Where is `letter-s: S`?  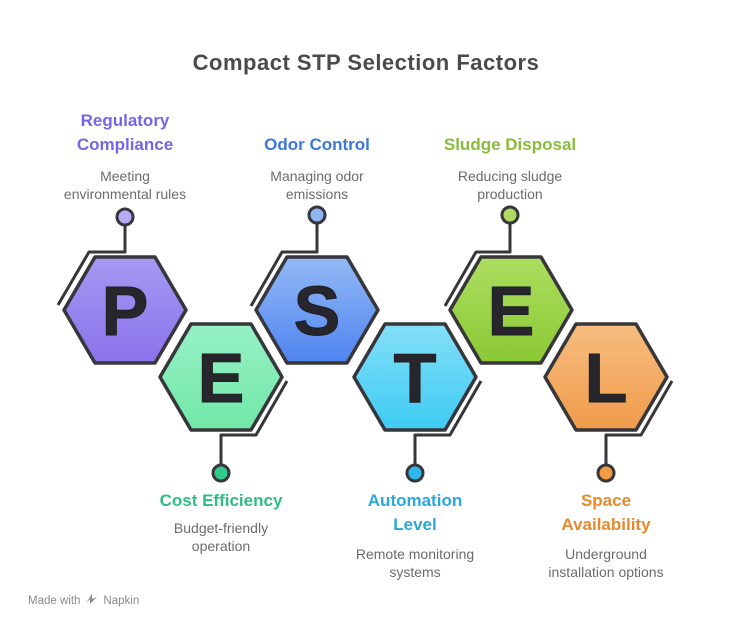
letter-s: S is located at coordinates (317, 311).